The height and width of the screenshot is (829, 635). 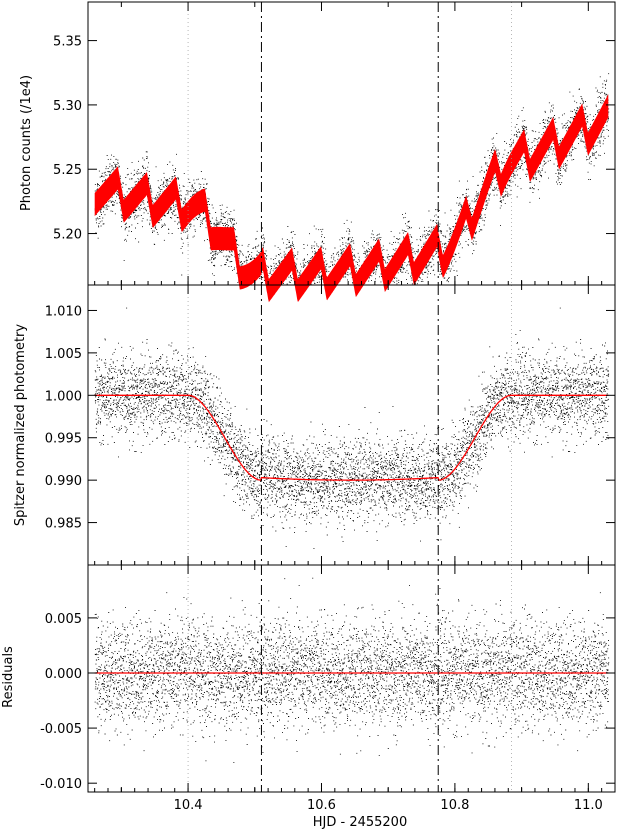 What do you see at coordinates (61, 729) in the screenshot?
I see `y-tick-label: -0.005` at bounding box center [61, 729].